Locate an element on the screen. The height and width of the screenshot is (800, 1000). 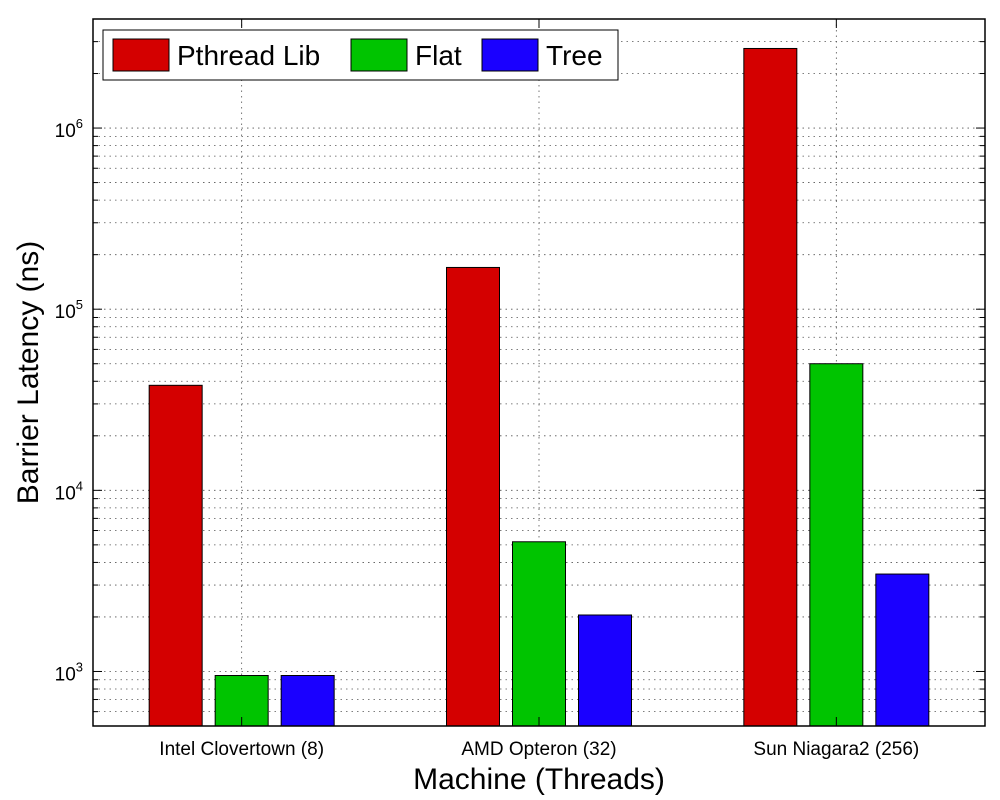
y-tick-label: 10³ is located at coordinates (69, 672).